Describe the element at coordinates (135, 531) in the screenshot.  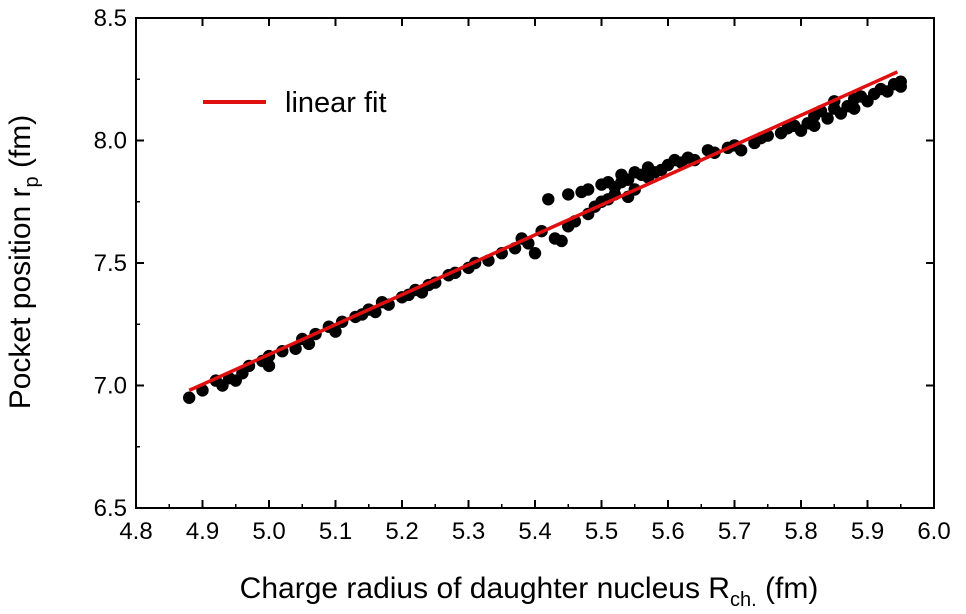
I see `x-tick-label: 4.8` at that location.